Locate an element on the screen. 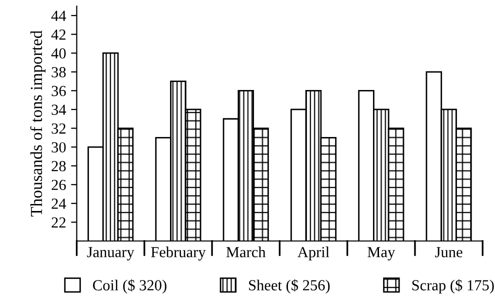 The width and height of the screenshot is (495, 307). y-tick-label: 42 is located at coordinates (58, 35).